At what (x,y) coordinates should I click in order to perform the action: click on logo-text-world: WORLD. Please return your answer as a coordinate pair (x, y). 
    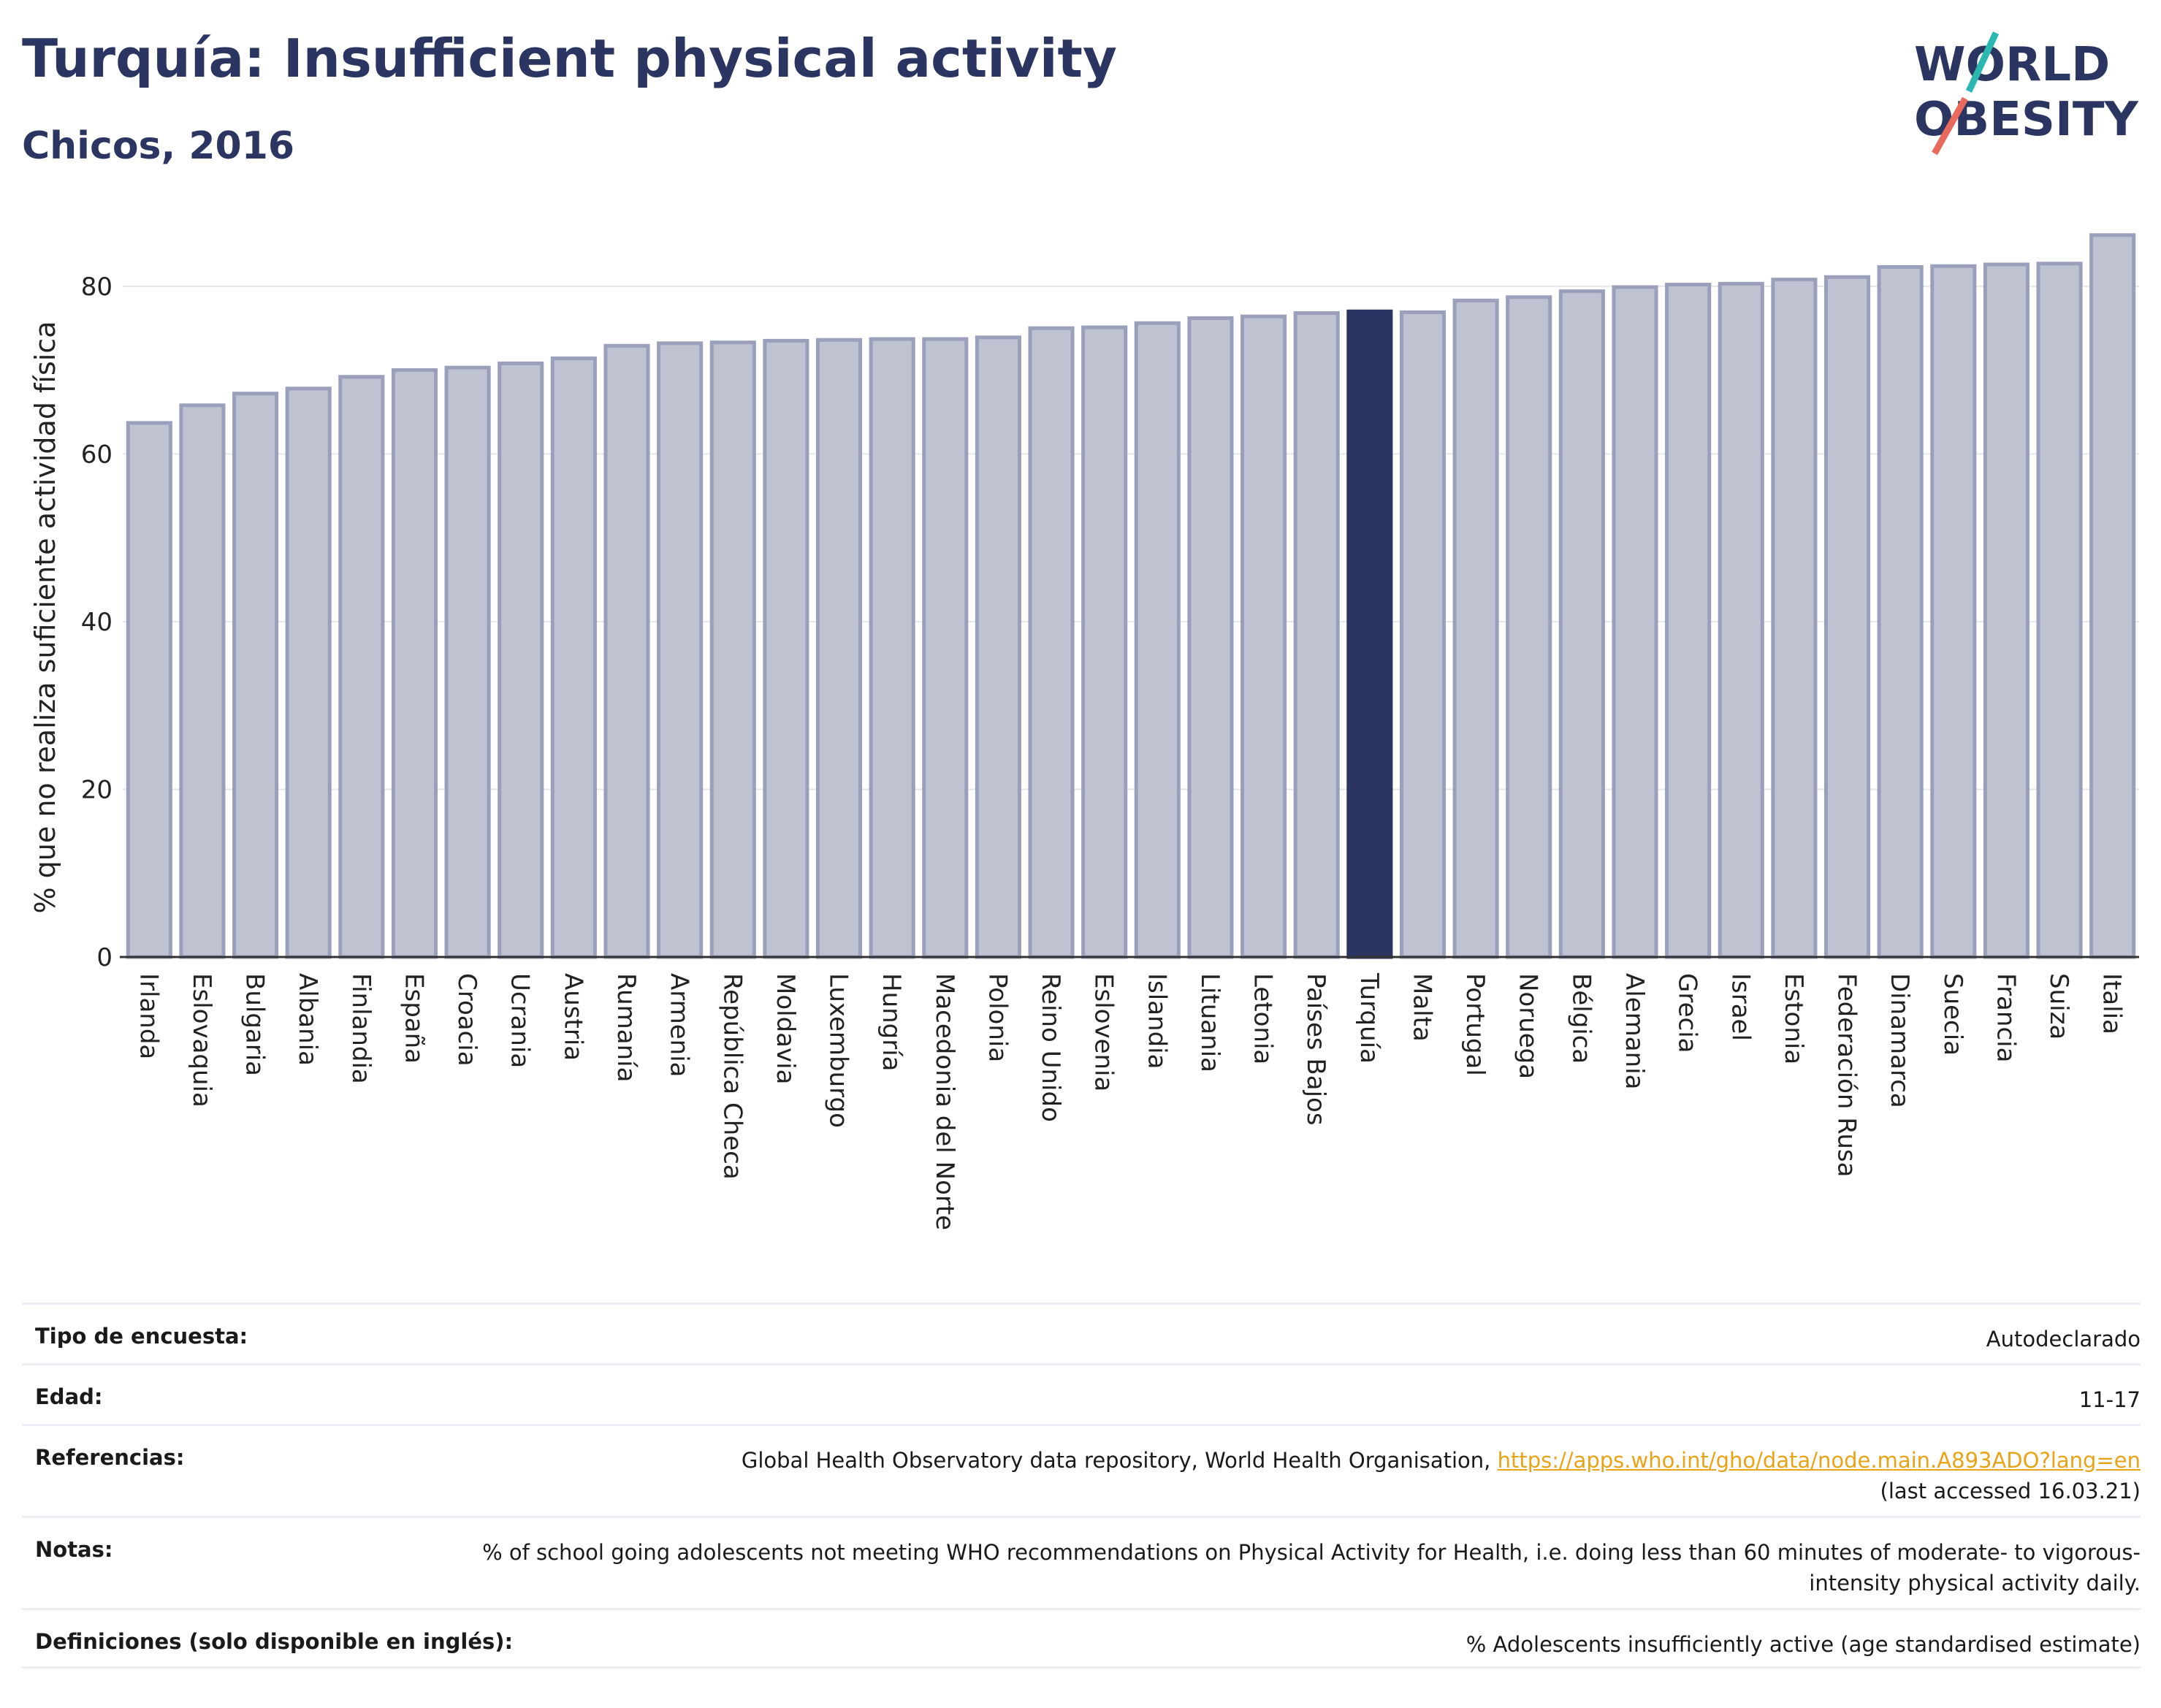
    Looking at the image, I should click on (2012, 65).